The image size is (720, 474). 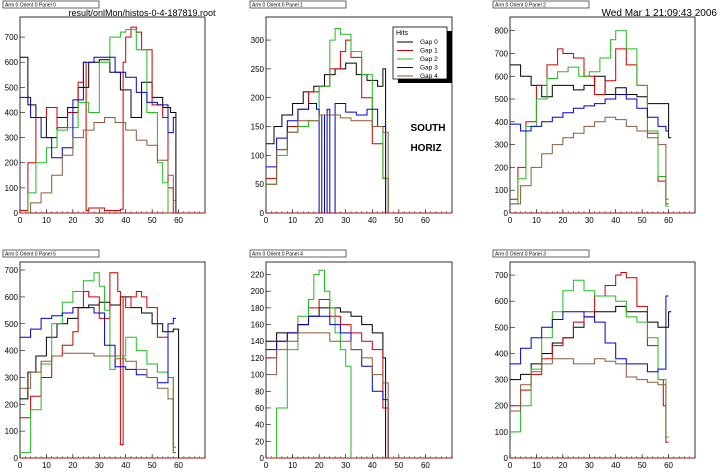 I want to click on legend-entry: Gap 2, so click(x=429, y=59).